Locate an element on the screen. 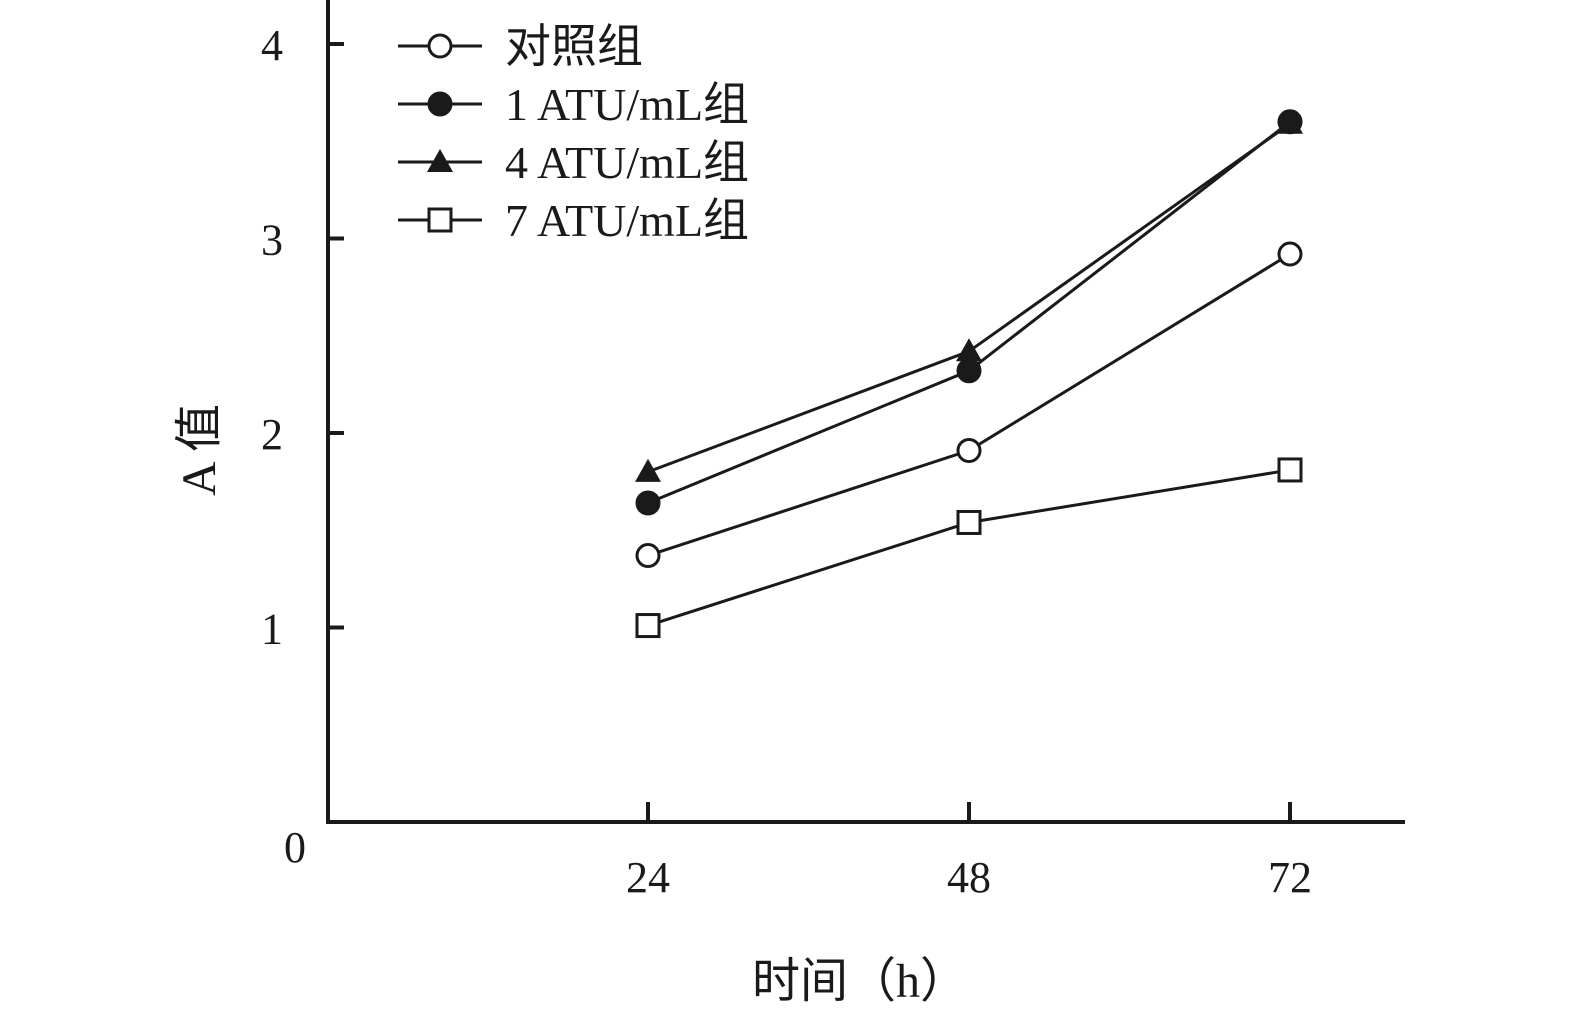  y-tick-label-1: 1 is located at coordinates (272, 629).